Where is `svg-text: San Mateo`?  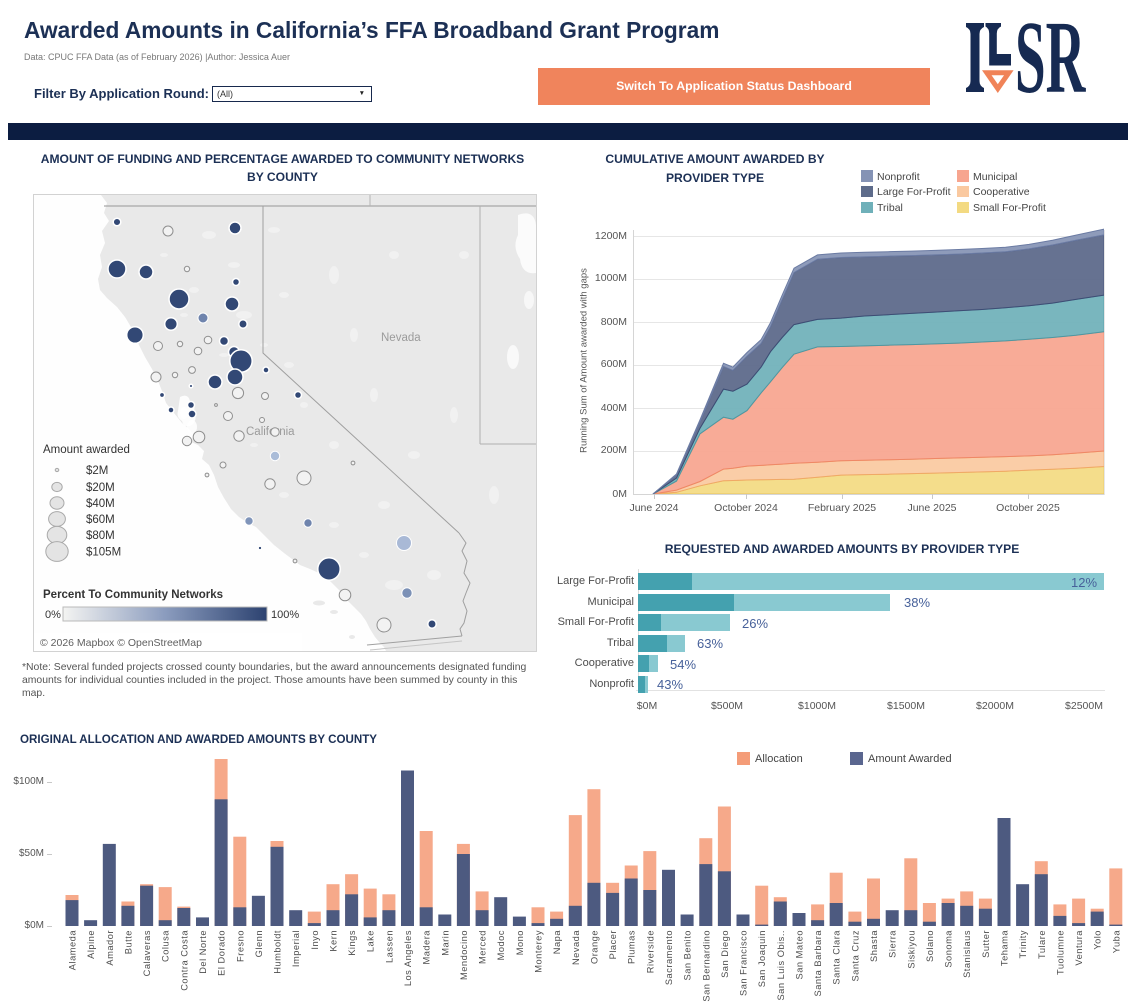 svg-text: San Mateo is located at coordinates (800, 954).